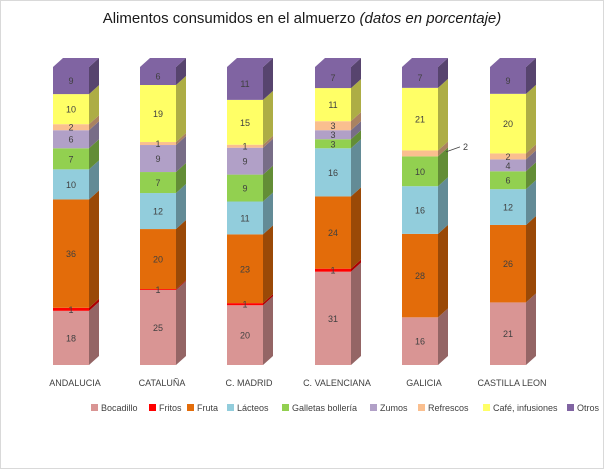 The width and height of the screenshot is (604, 469). Describe the element at coordinates (570, 407) in the screenshot. I see `legend-swatch-otros` at that location.